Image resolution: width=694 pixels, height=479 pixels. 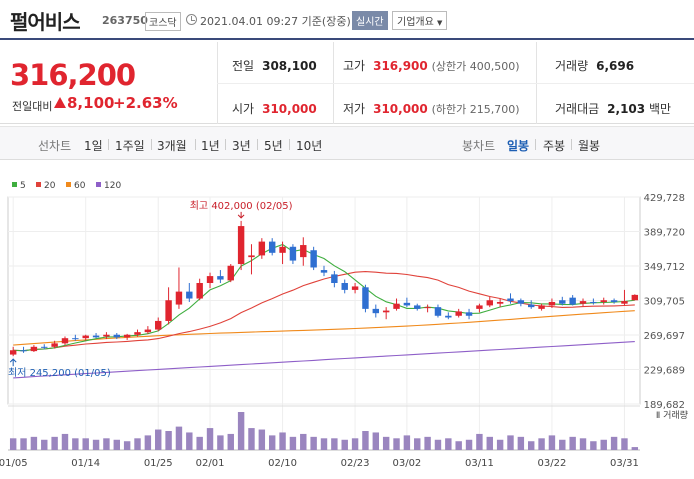 What do you see at coordinates (664, 267) in the screenshot?
I see `y-tick-label: 349,712` at bounding box center [664, 267].